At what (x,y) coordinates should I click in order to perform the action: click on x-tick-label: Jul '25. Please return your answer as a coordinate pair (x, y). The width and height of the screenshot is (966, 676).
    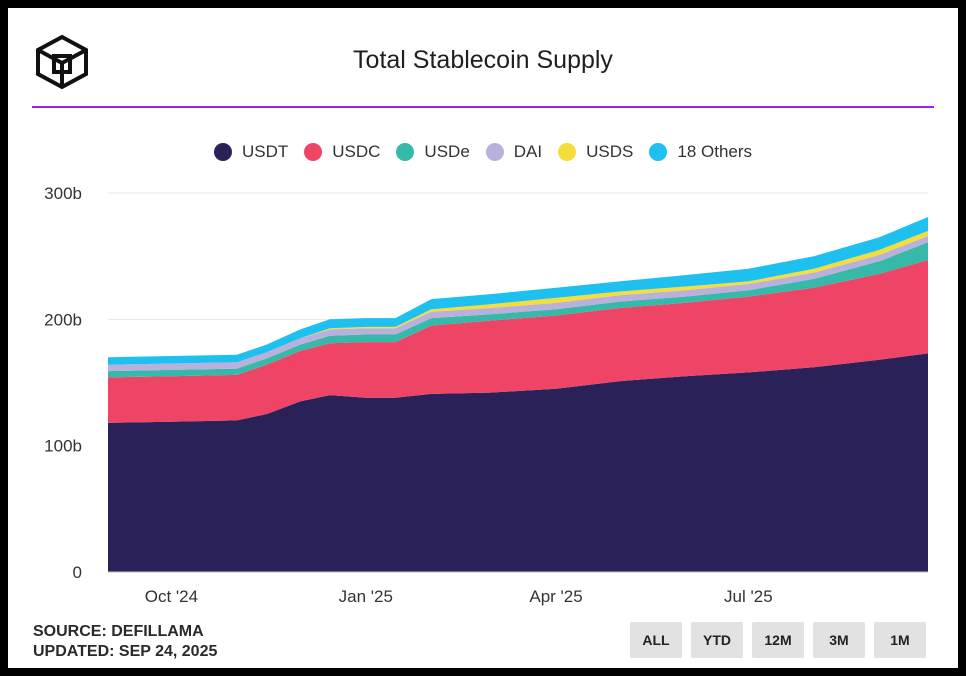
    Looking at the image, I should click on (748, 596).